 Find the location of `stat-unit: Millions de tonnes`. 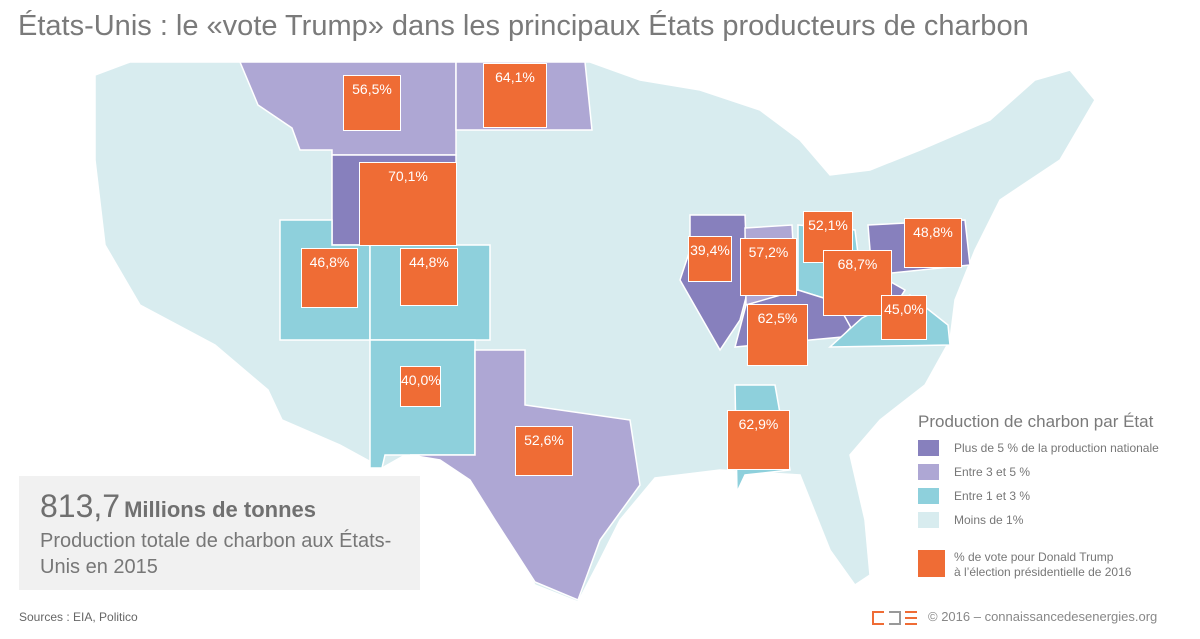

stat-unit: Millions de tonnes is located at coordinates (220, 509).